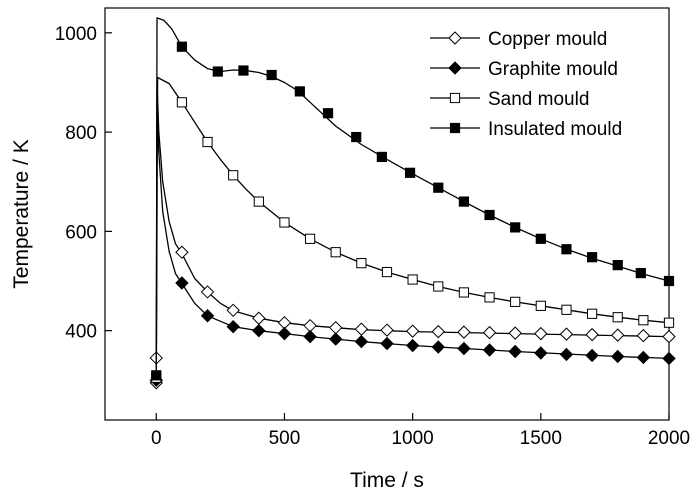  Describe the element at coordinates (412, 438) in the screenshot. I see `x-tick-label: 1000` at that location.